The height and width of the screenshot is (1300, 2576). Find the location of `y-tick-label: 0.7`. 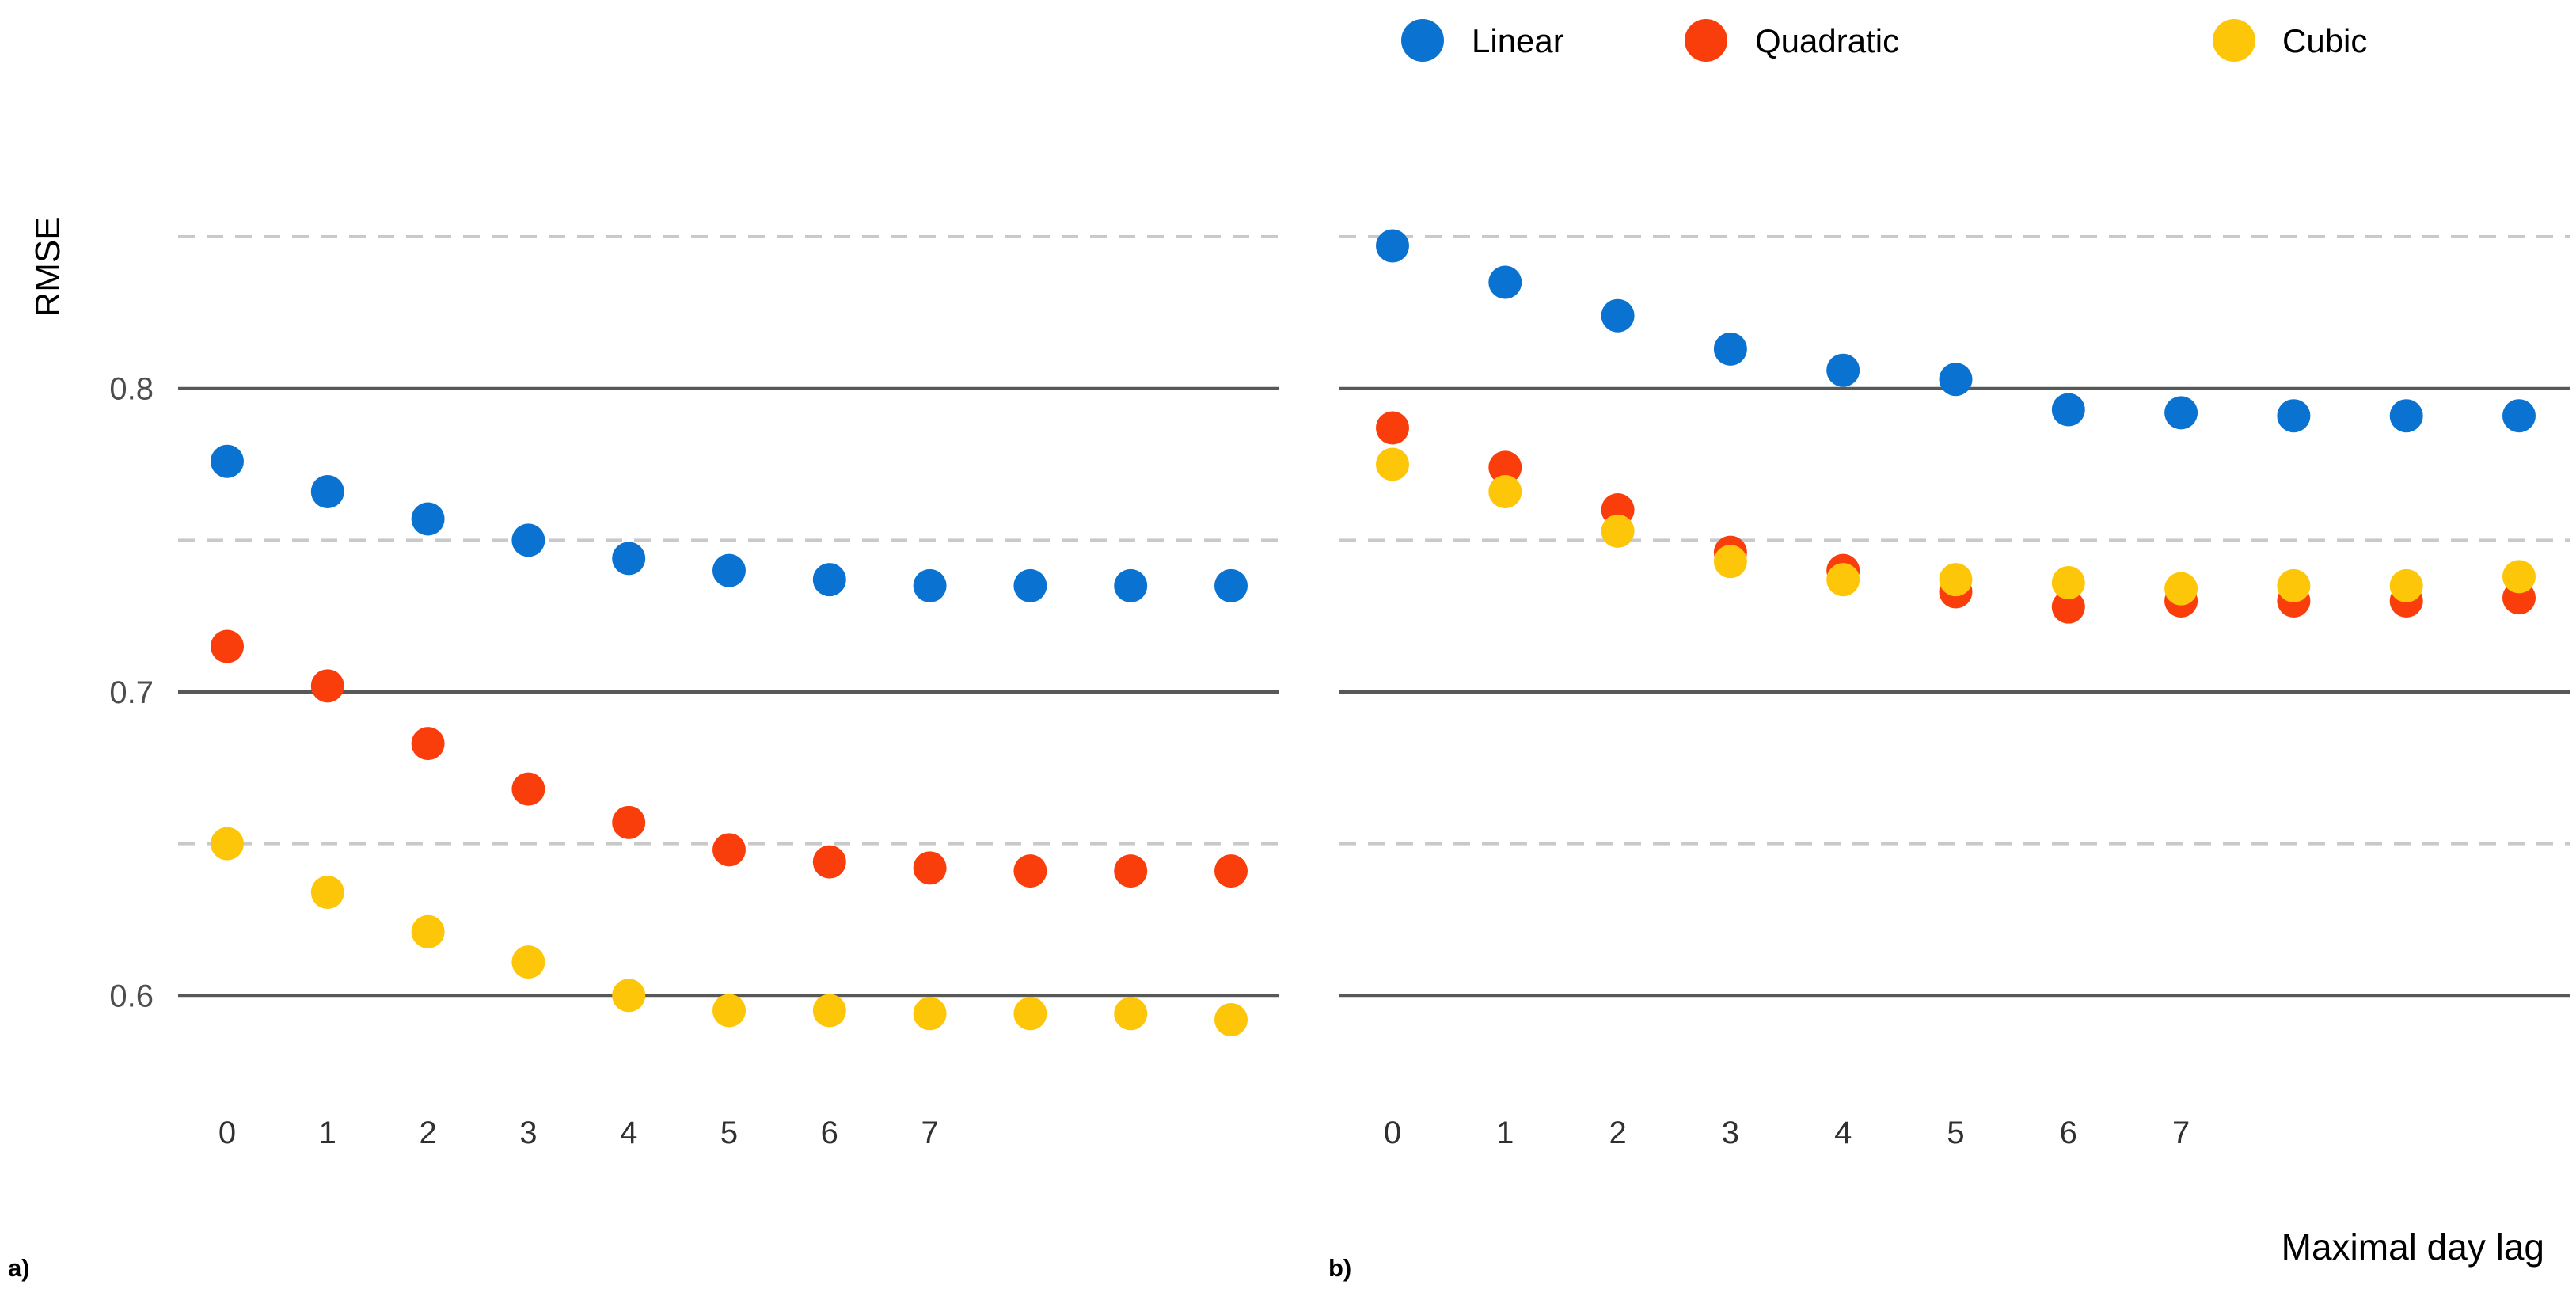

y-tick-label: 0.7 is located at coordinates (131, 692).